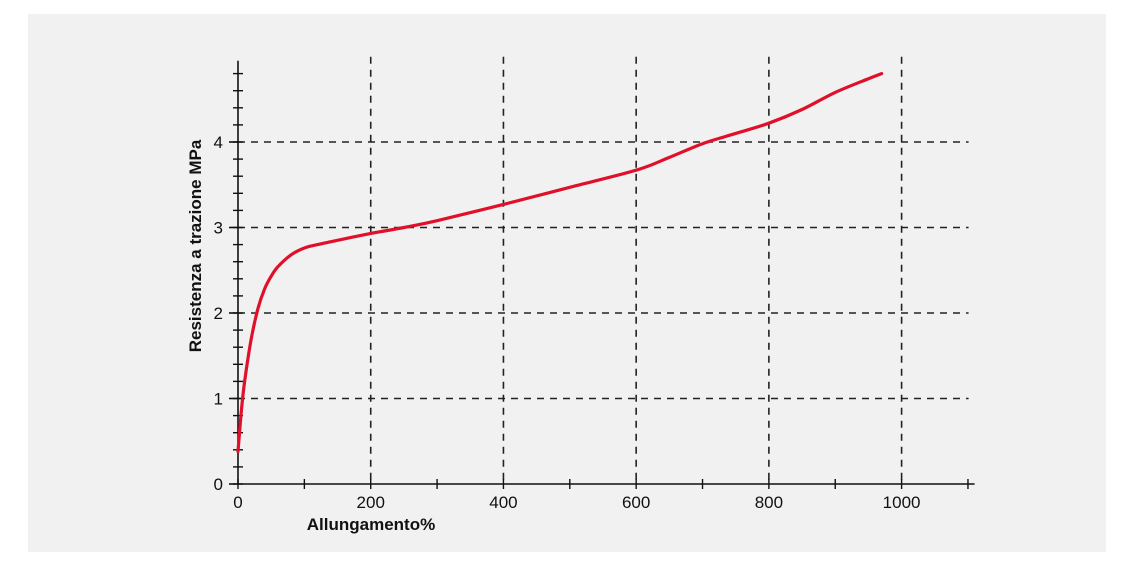  I want to click on y-tick-label: 2, so click(218, 313).